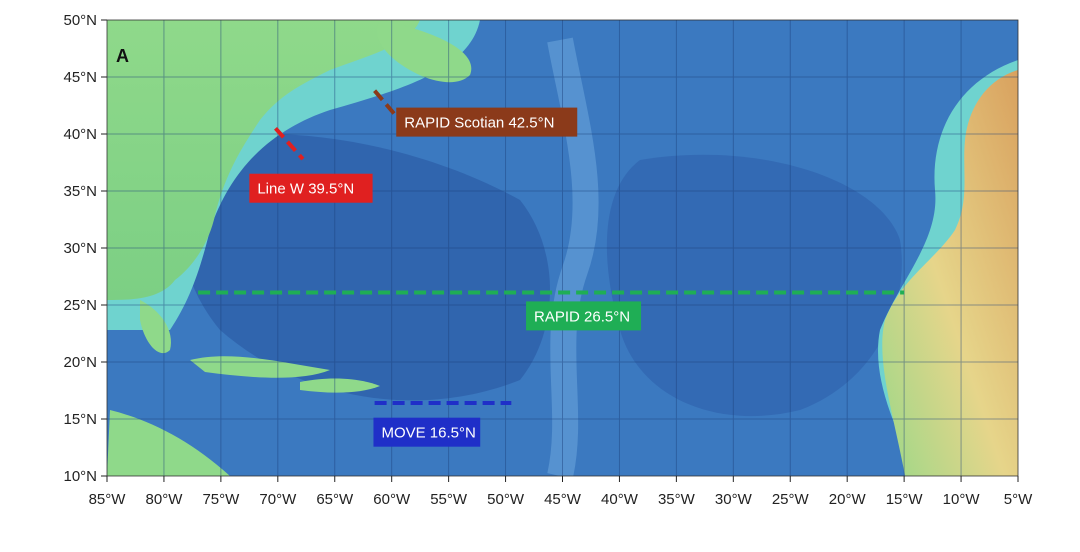  What do you see at coordinates (80, 305) in the screenshot?
I see `y-tick-label: 25°N` at bounding box center [80, 305].